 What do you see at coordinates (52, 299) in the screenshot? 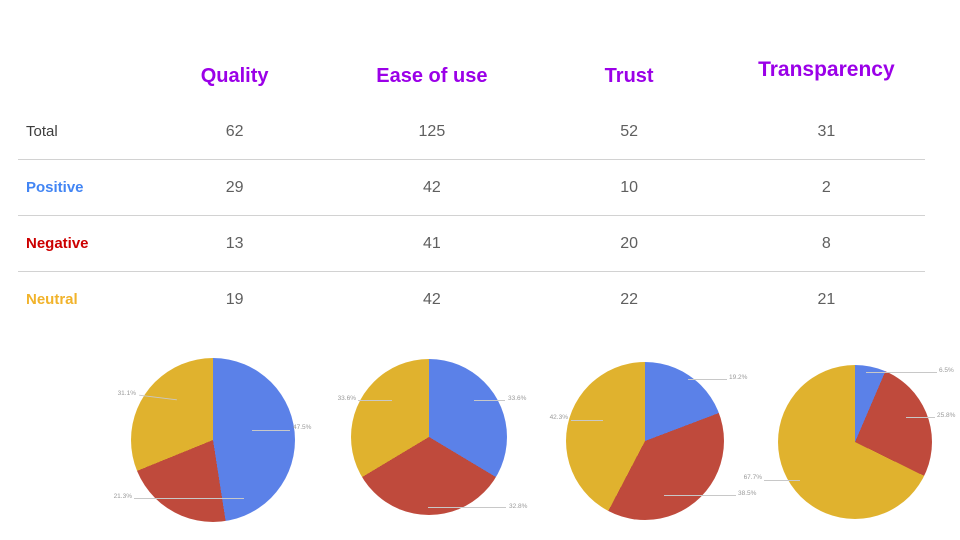
I see `row-label-neutral: Neutral` at bounding box center [52, 299].